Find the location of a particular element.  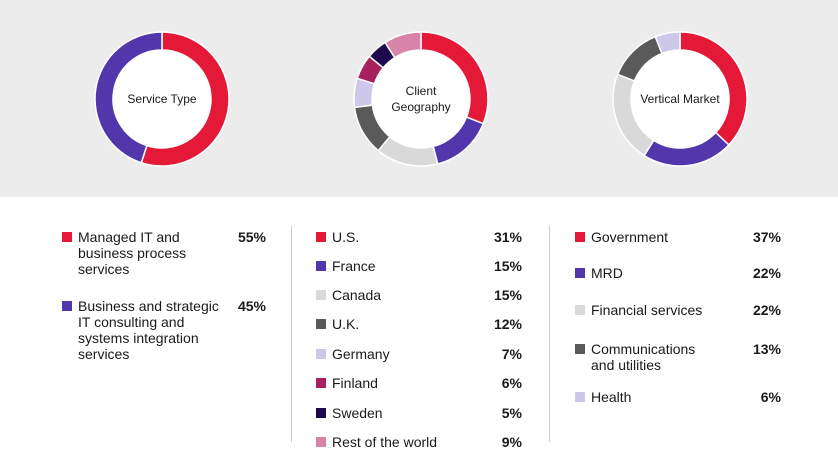

legend-label: Health is located at coordinates (611, 397).